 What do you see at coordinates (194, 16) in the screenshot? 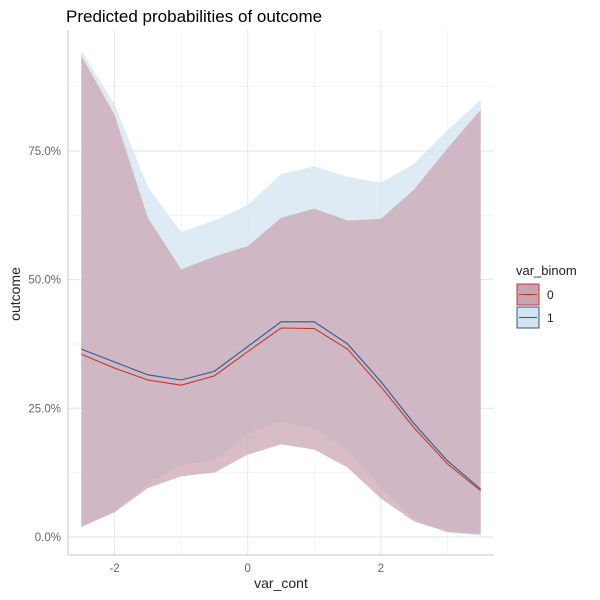
I see `chart-title: Predicted probabilities of outcome` at bounding box center [194, 16].